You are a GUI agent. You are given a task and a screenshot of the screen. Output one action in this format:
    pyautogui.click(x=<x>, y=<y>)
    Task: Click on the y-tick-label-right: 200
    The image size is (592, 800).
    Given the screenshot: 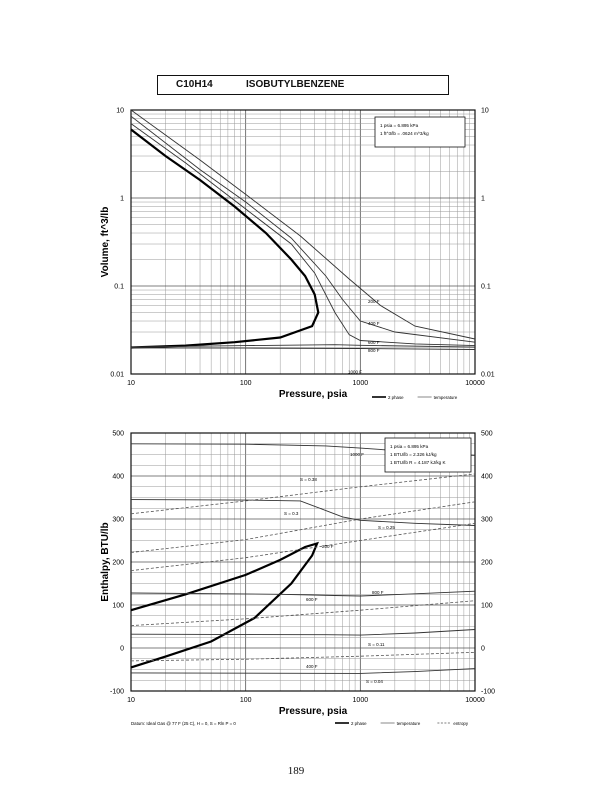 What is the action you would take?
    pyautogui.click(x=487, y=563)
    